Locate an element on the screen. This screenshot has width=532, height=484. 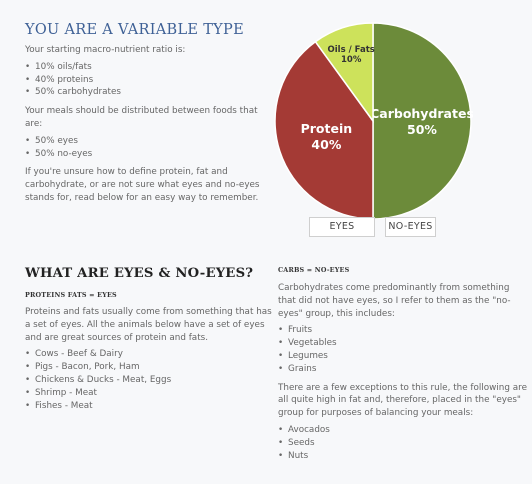
list-item: Legumes is located at coordinates (403, 356).